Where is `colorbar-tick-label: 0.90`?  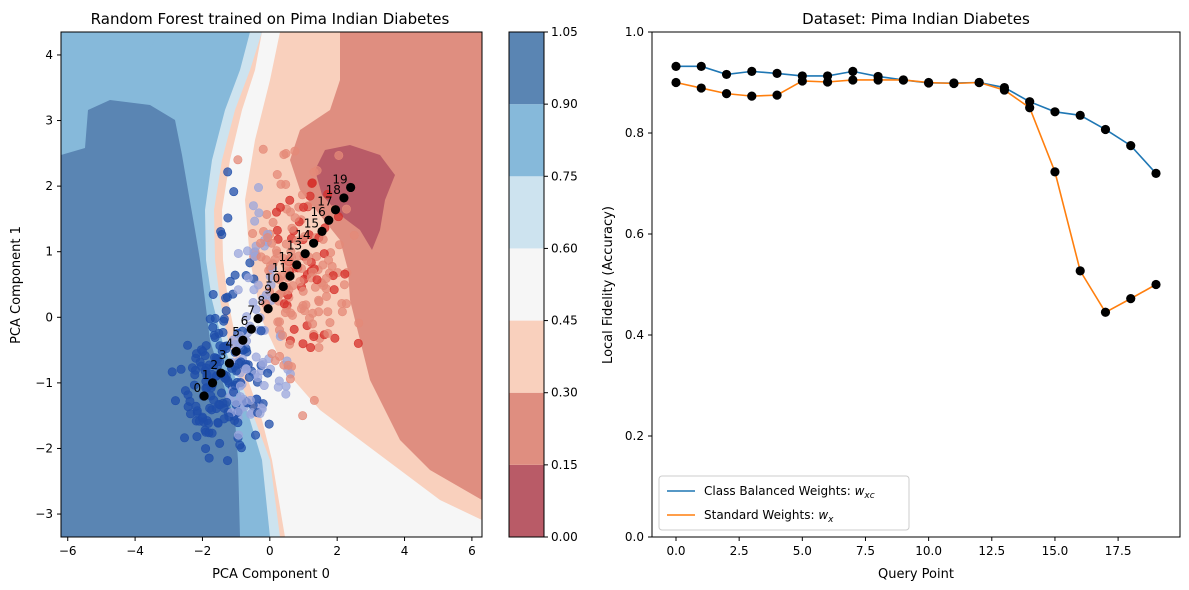
colorbar-tick-label: 0.90 is located at coordinates (564, 104).